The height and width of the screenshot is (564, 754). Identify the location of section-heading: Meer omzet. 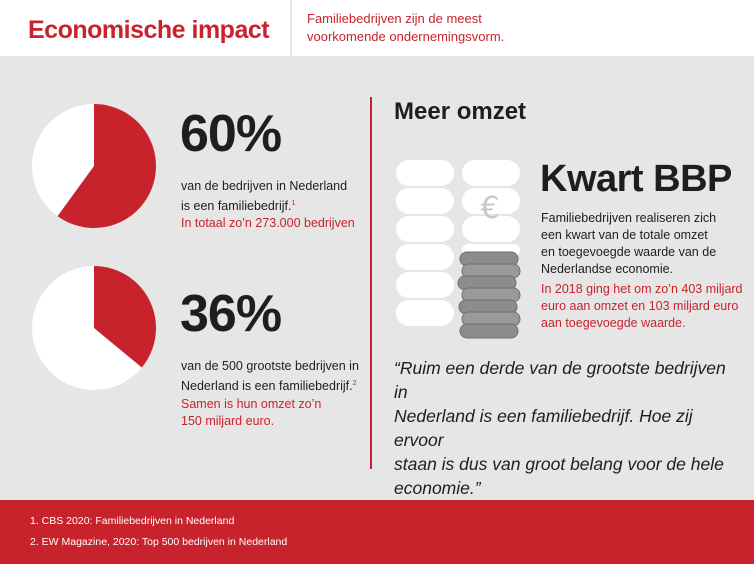
(460, 111).